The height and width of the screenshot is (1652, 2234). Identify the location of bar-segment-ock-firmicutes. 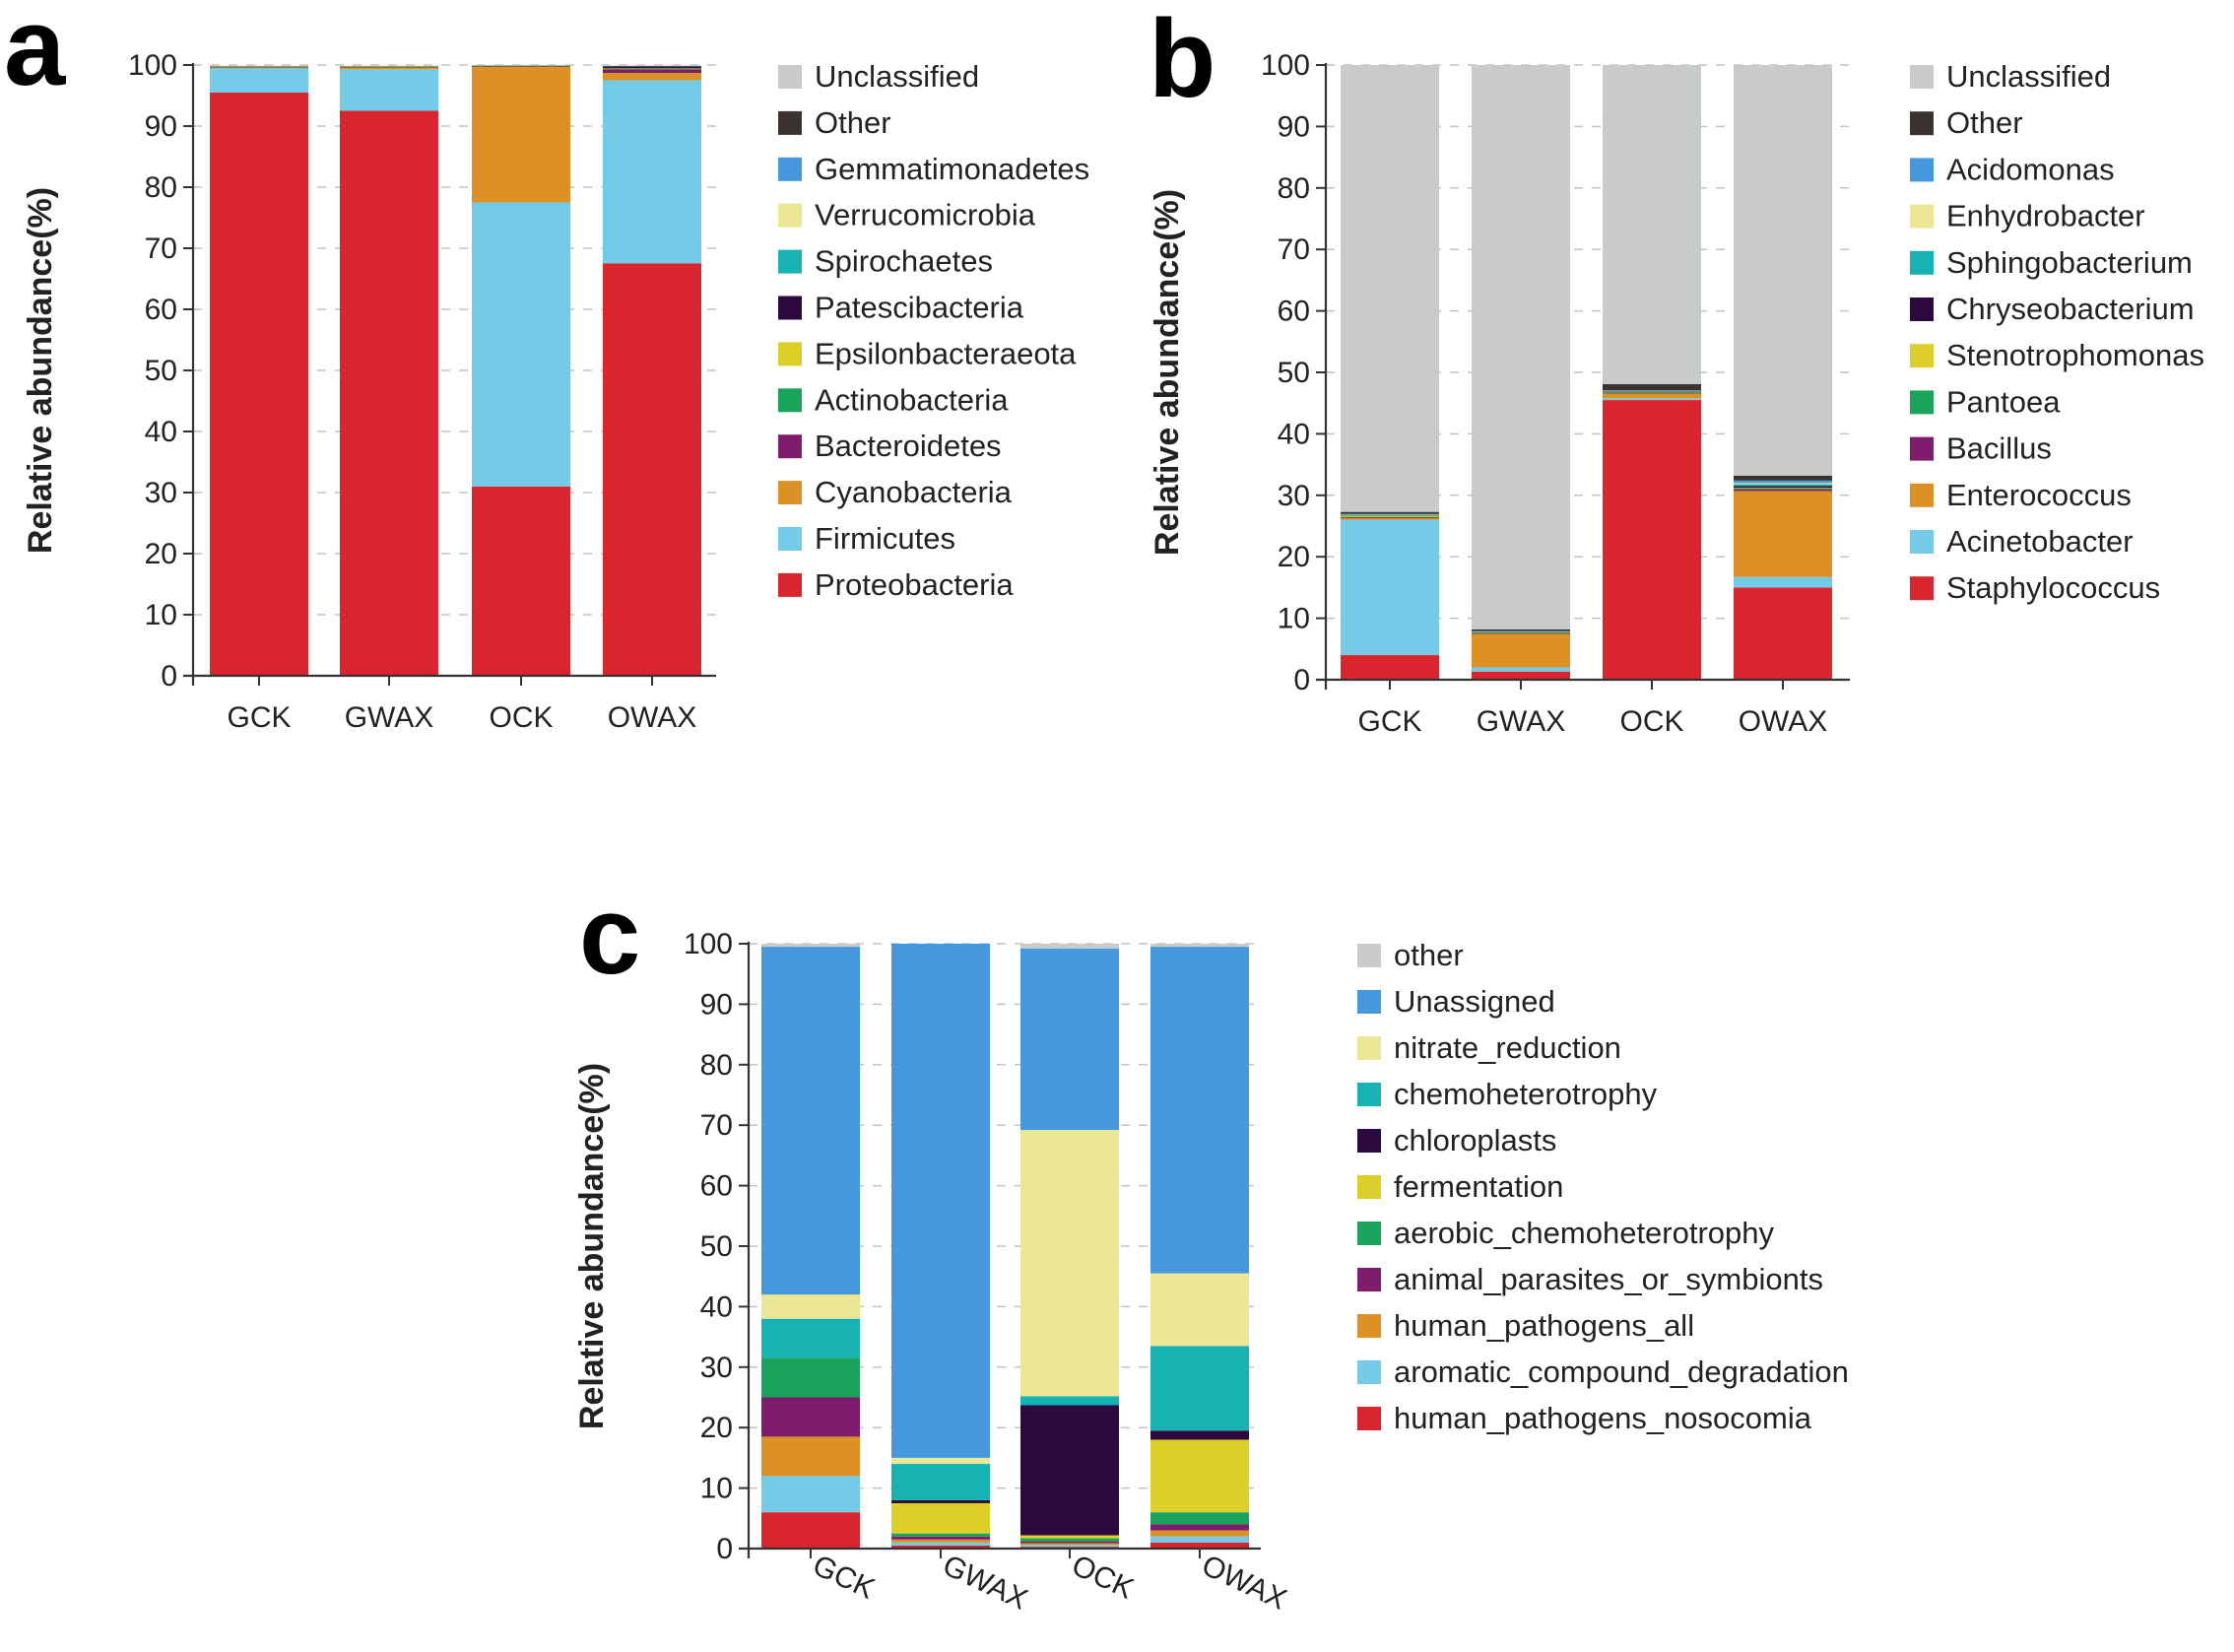
(521, 344).